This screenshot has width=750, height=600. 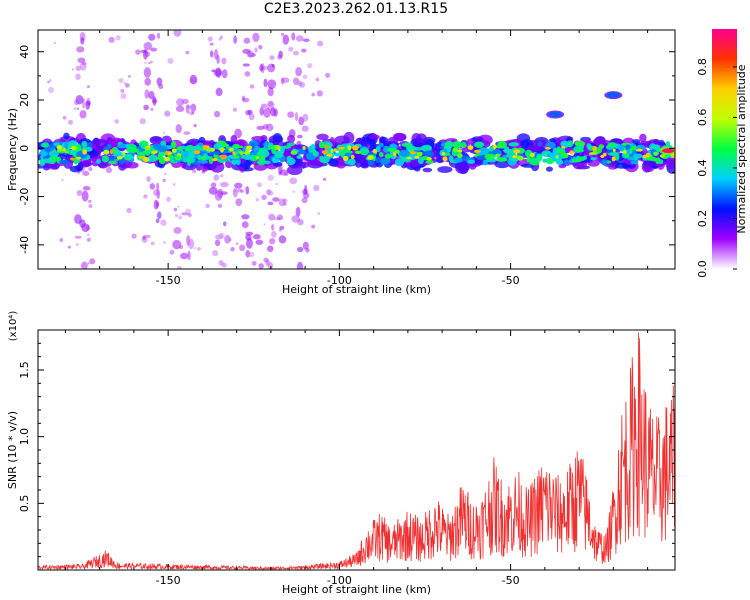 What do you see at coordinates (24, 245) in the screenshot?
I see `y-tick-label: -40` at bounding box center [24, 245].